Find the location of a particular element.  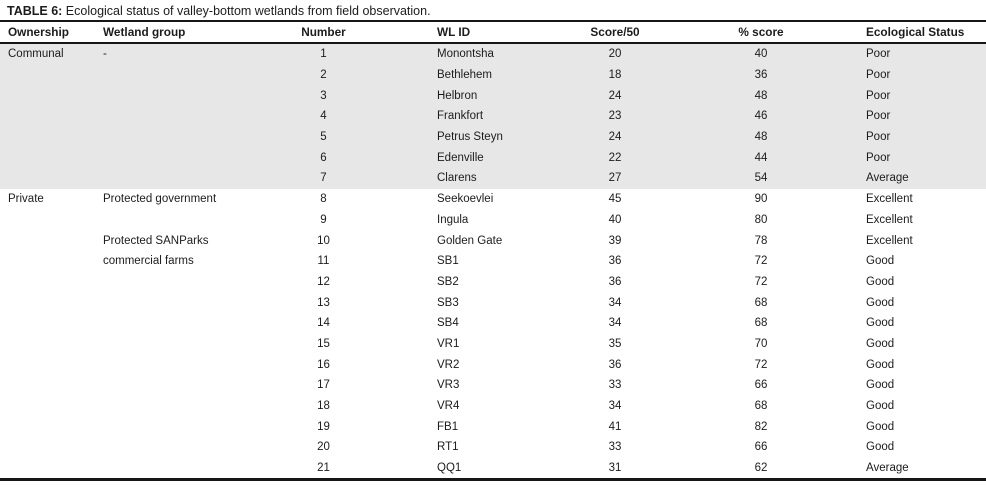

table-row: 17 VR3 33 66 Good is located at coordinates (493, 385).